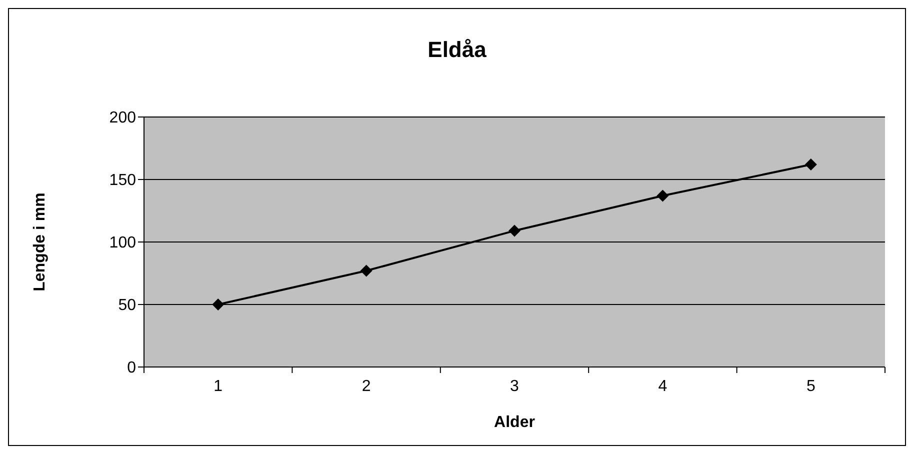 The image size is (916, 457). I want to click on x-tick-label: 2, so click(366, 386).